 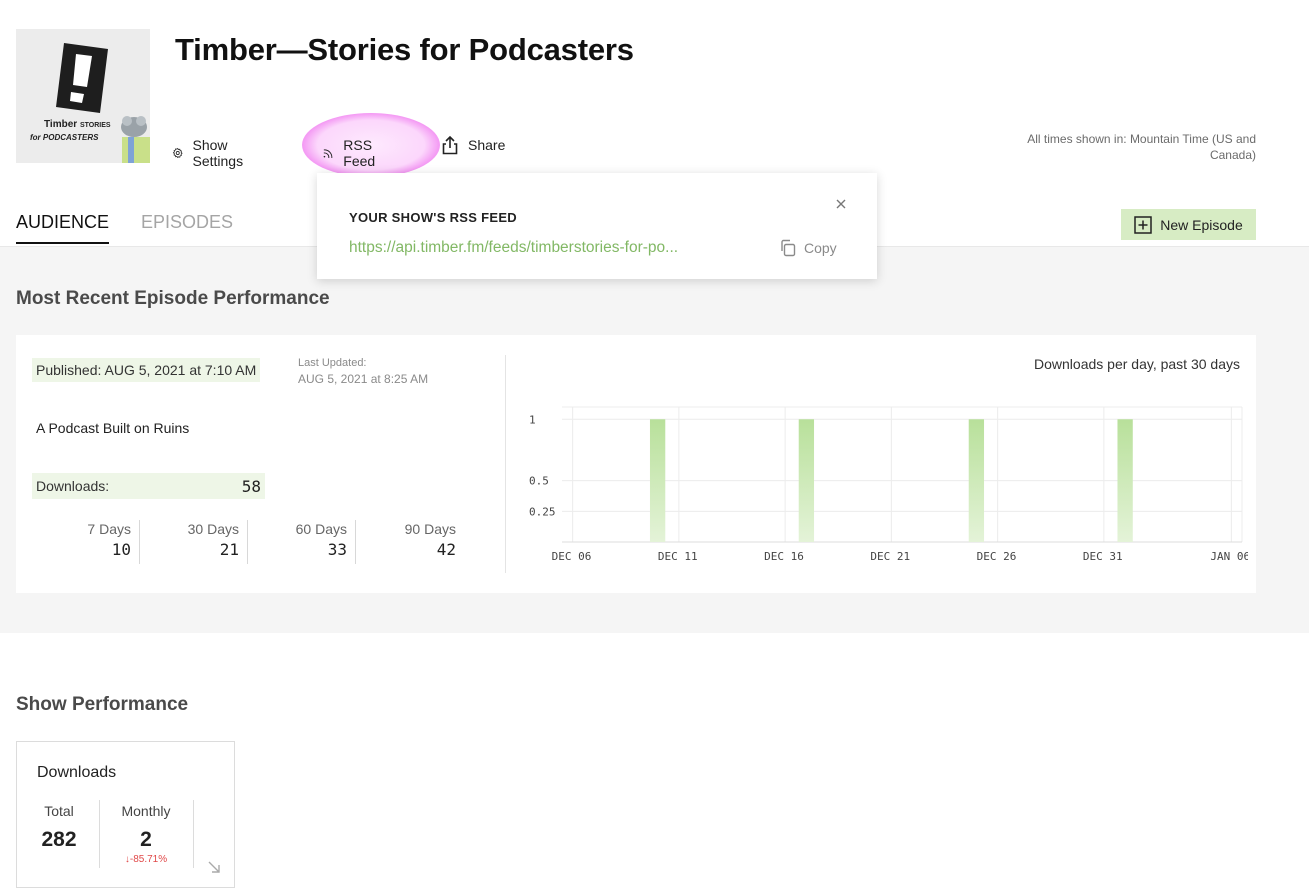 I want to click on rss-highlight-annotation, so click(x=371, y=145).